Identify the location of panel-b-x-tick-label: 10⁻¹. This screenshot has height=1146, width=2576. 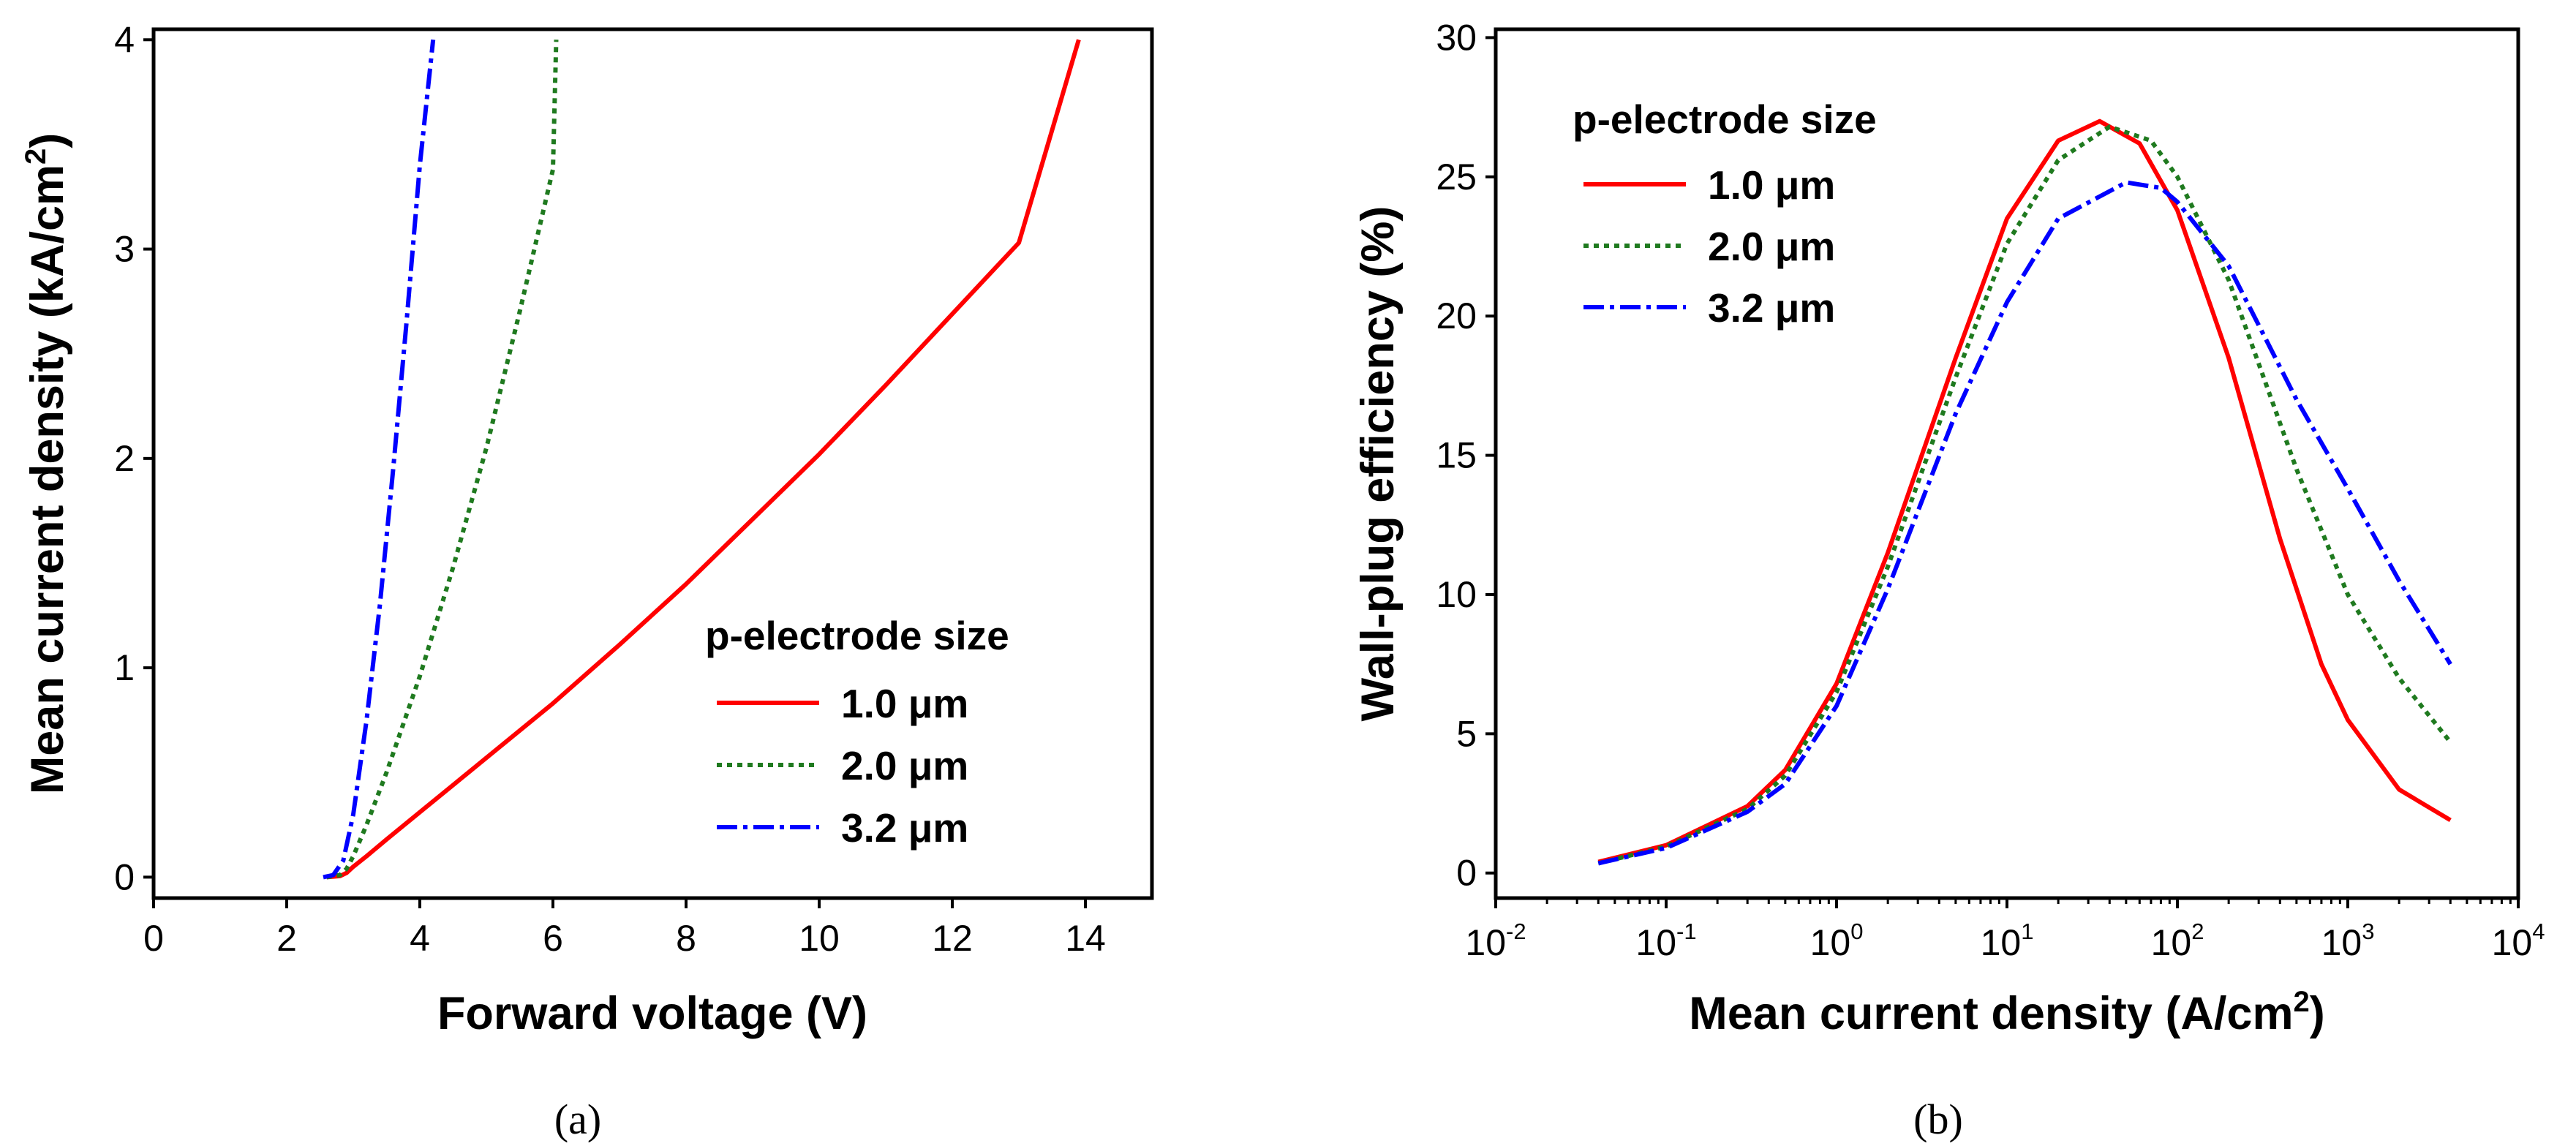
(1665, 941).